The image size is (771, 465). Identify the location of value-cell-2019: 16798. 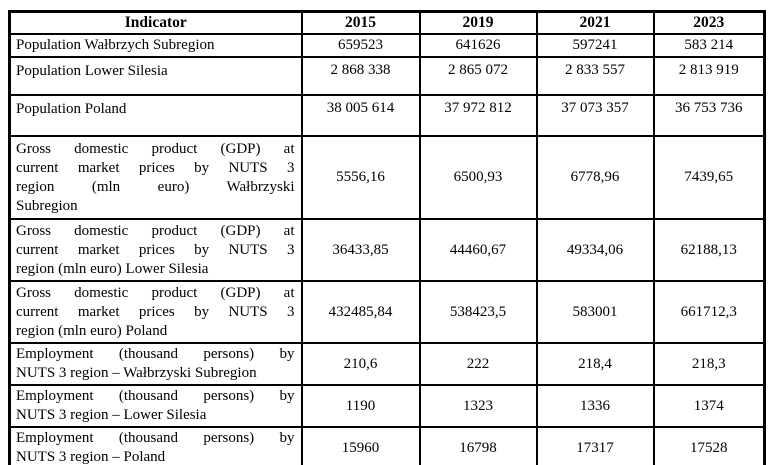
(478, 445).